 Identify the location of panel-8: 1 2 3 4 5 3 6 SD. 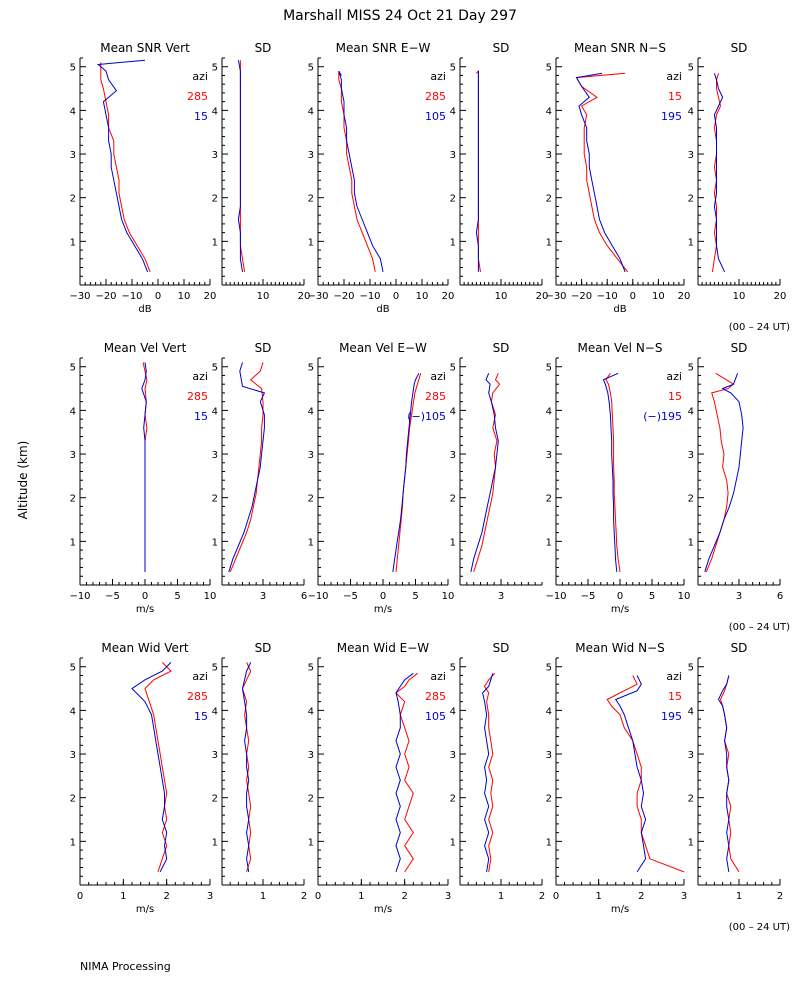
(260, 471).